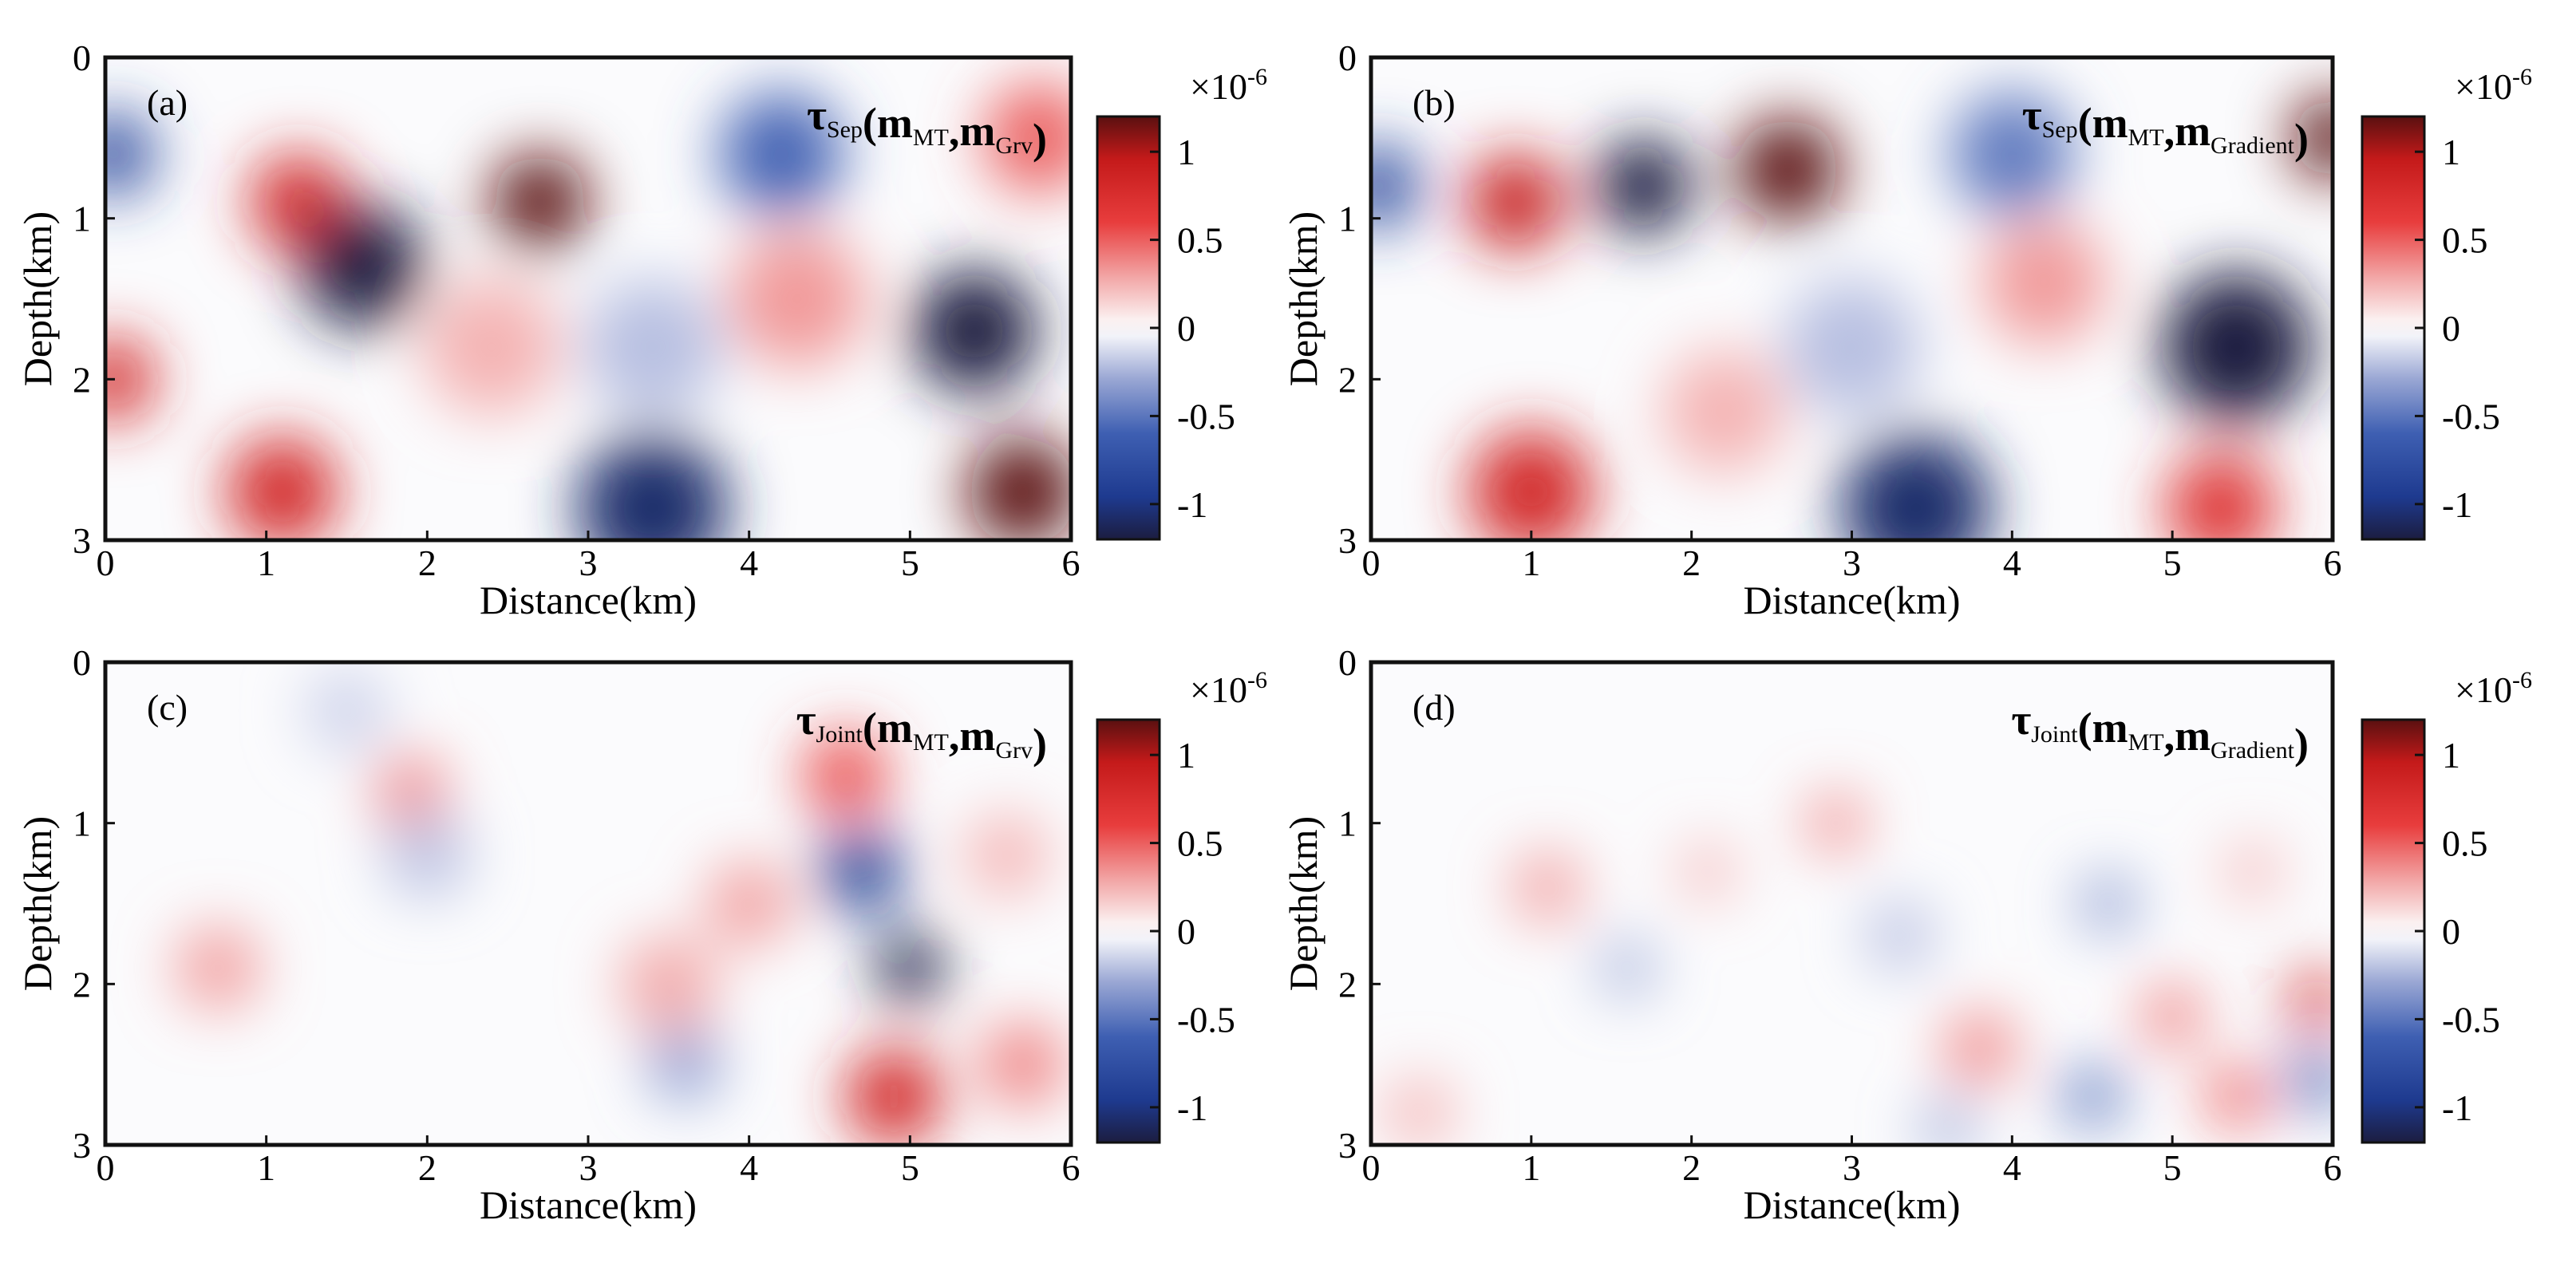 The image size is (2576, 1263). What do you see at coordinates (1186, 932) in the screenshot?
I see `panel-c-cbtick-2: 0` at bounding box center [1186, 932].